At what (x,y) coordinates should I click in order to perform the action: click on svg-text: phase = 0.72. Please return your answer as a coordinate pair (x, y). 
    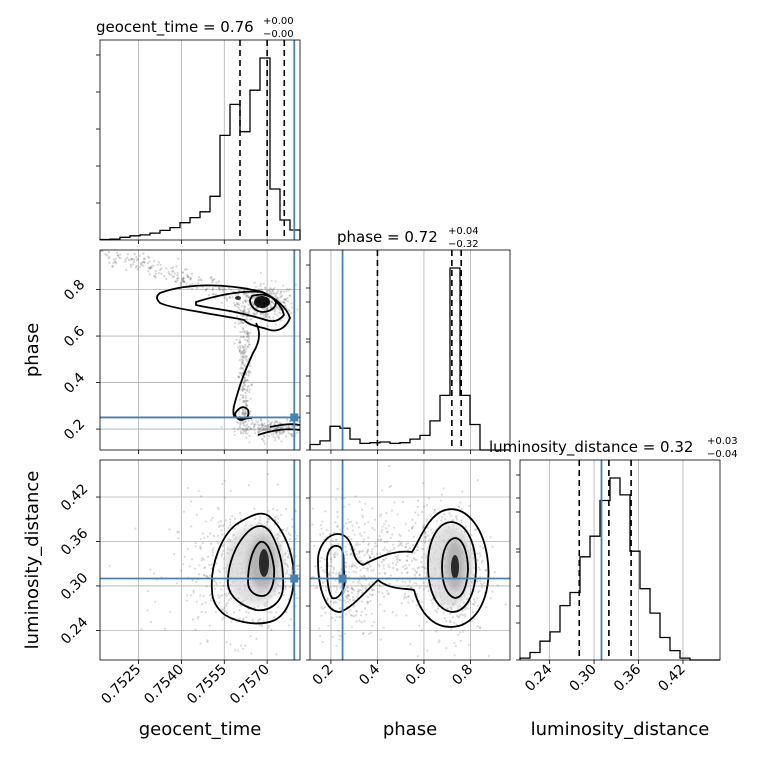
    Looking at the image, I should click on (387, 237).